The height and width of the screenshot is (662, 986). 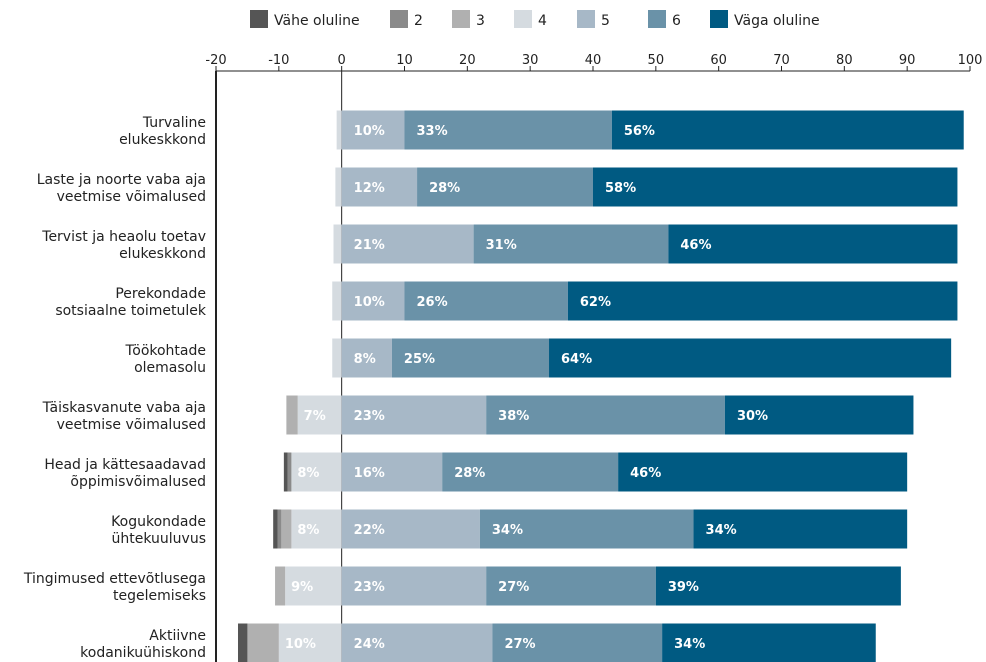 What do you see at coordinates (369, 245) in the screenshot?
I see `data-label: 21%` at bounding box center [369, 245].